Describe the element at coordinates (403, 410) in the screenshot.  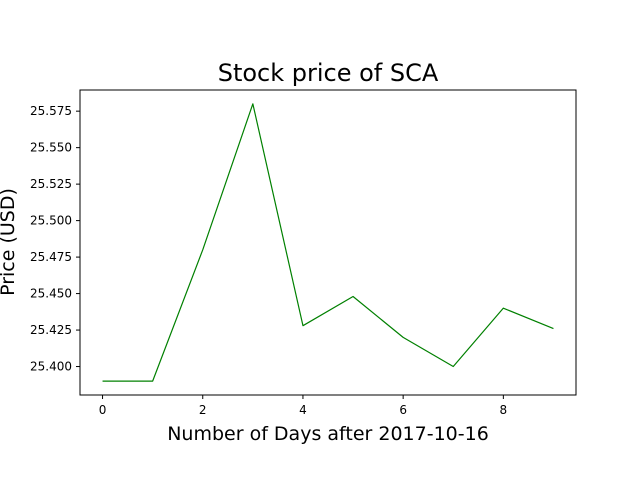
I see `x-tick-label: 6` at that location.